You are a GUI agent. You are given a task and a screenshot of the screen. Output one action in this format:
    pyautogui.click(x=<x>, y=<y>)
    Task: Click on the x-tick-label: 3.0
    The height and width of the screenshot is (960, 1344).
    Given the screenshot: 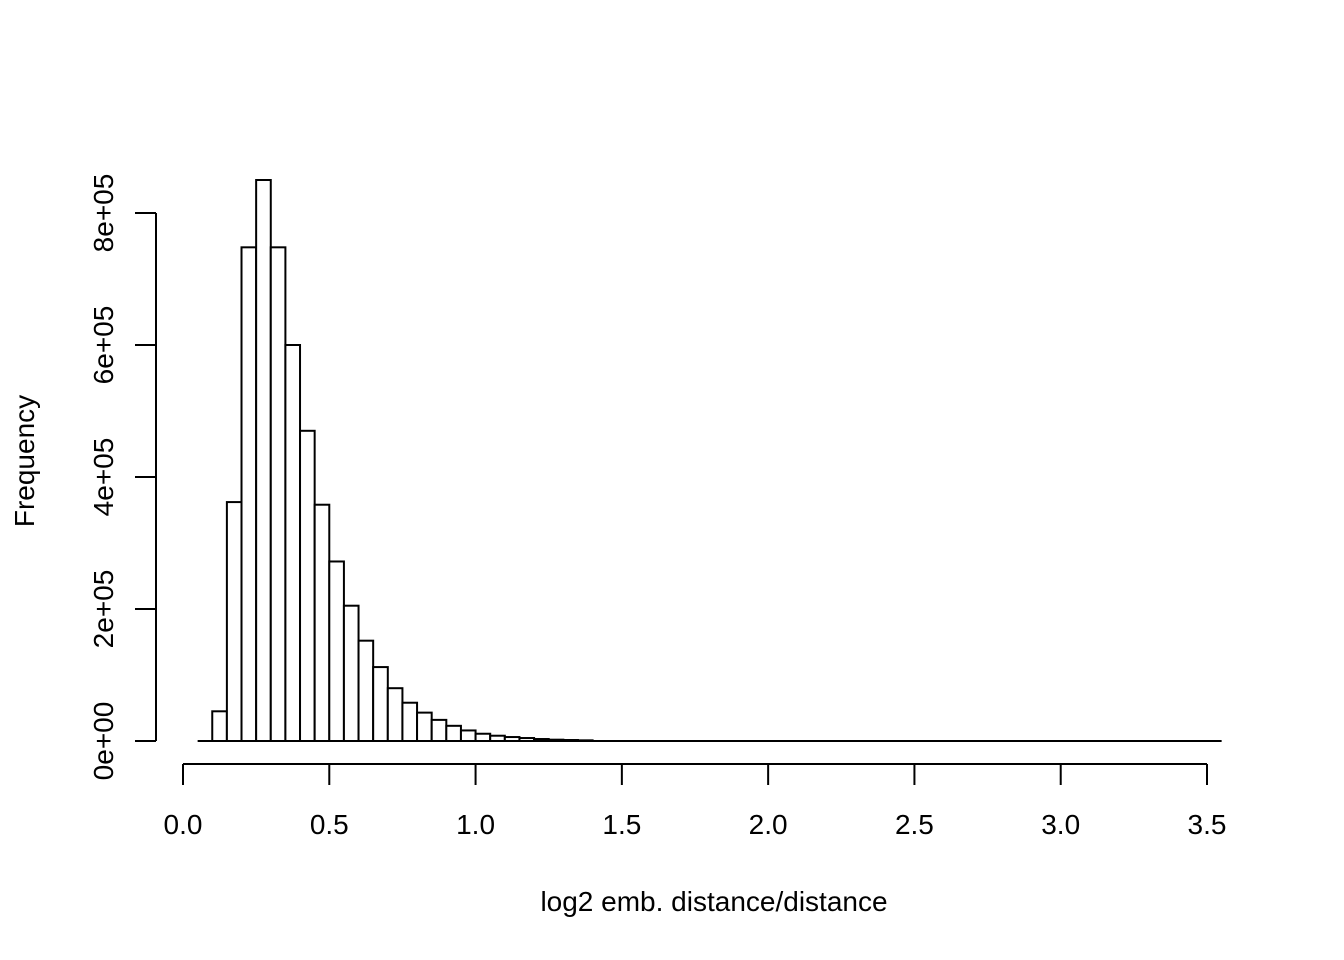 What is the action you would take?
    pyautogui.click(x=1060, y=824)
    